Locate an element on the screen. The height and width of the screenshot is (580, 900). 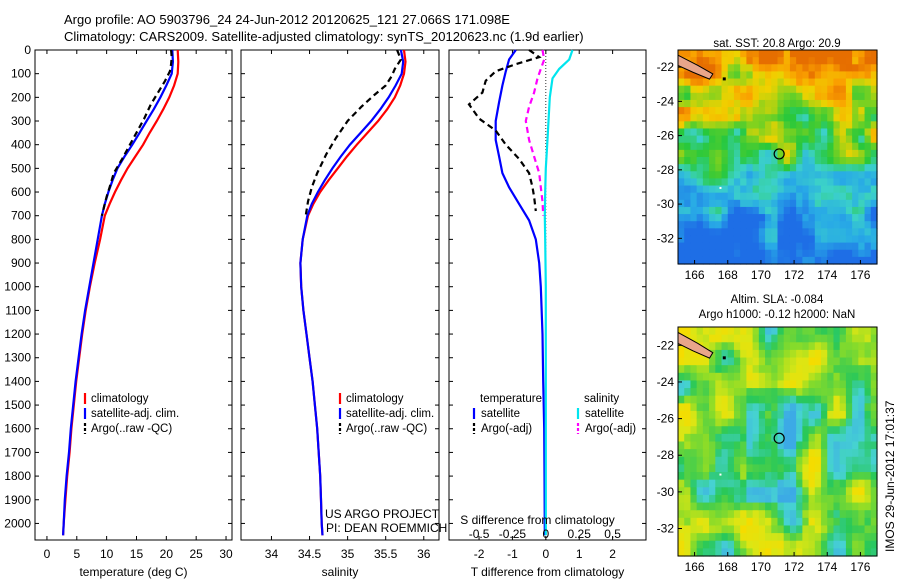
y-tick-label: 1700 is located at coordinates (17, 452).